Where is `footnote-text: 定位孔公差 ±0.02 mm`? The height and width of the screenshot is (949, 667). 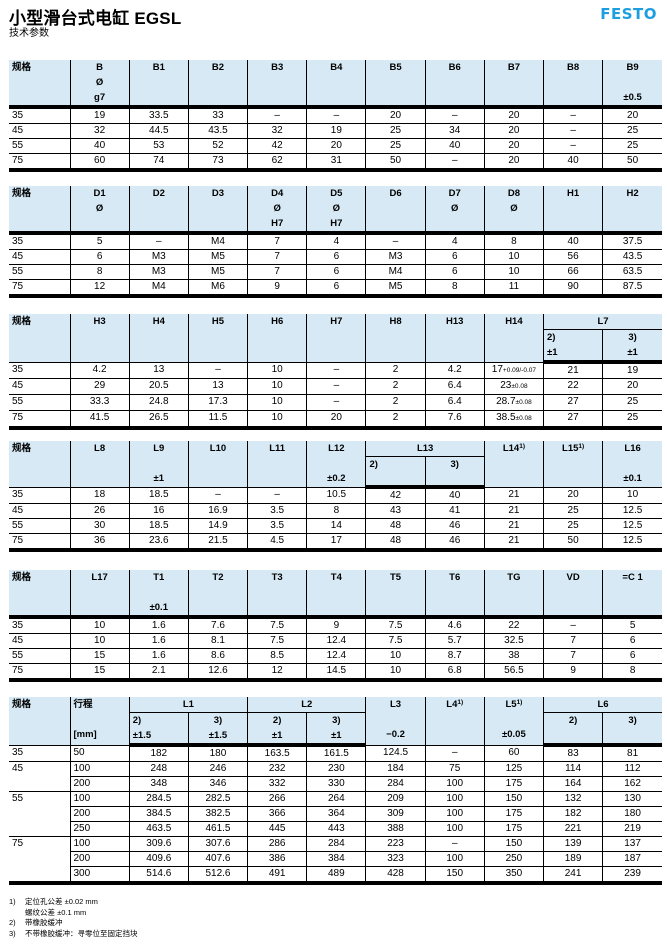
footnote-text: 定位孔公差 ±0.02 mm is located at coordinates (61, 901).